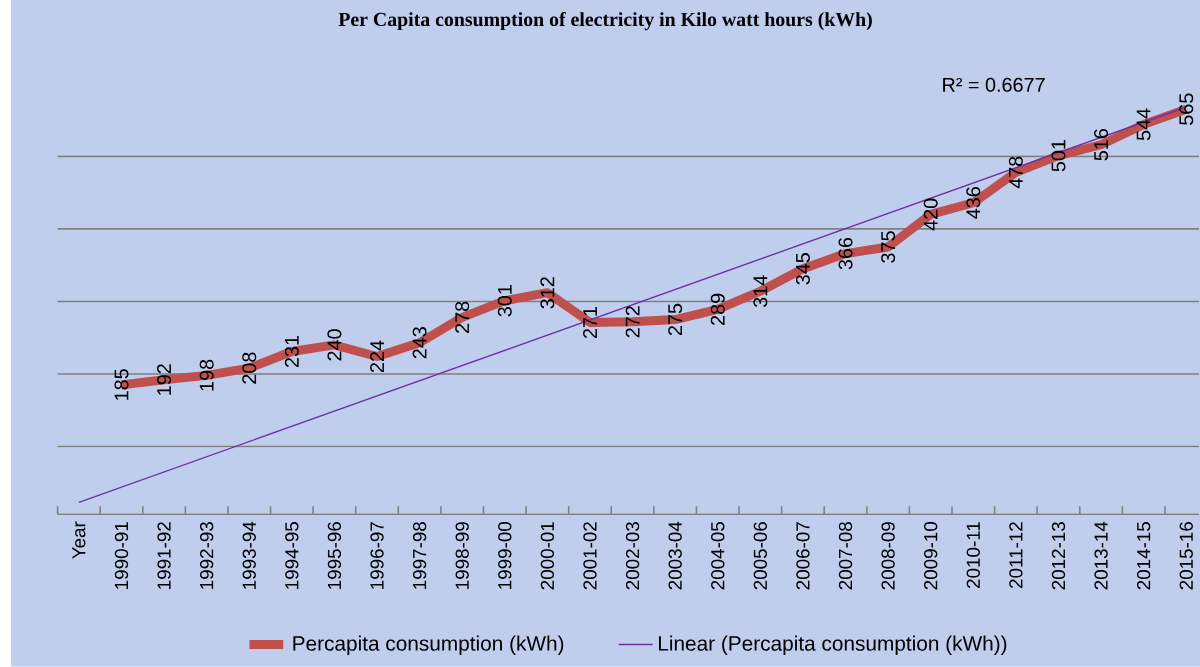  I want to click on data-label: 278, so click(462, 317).